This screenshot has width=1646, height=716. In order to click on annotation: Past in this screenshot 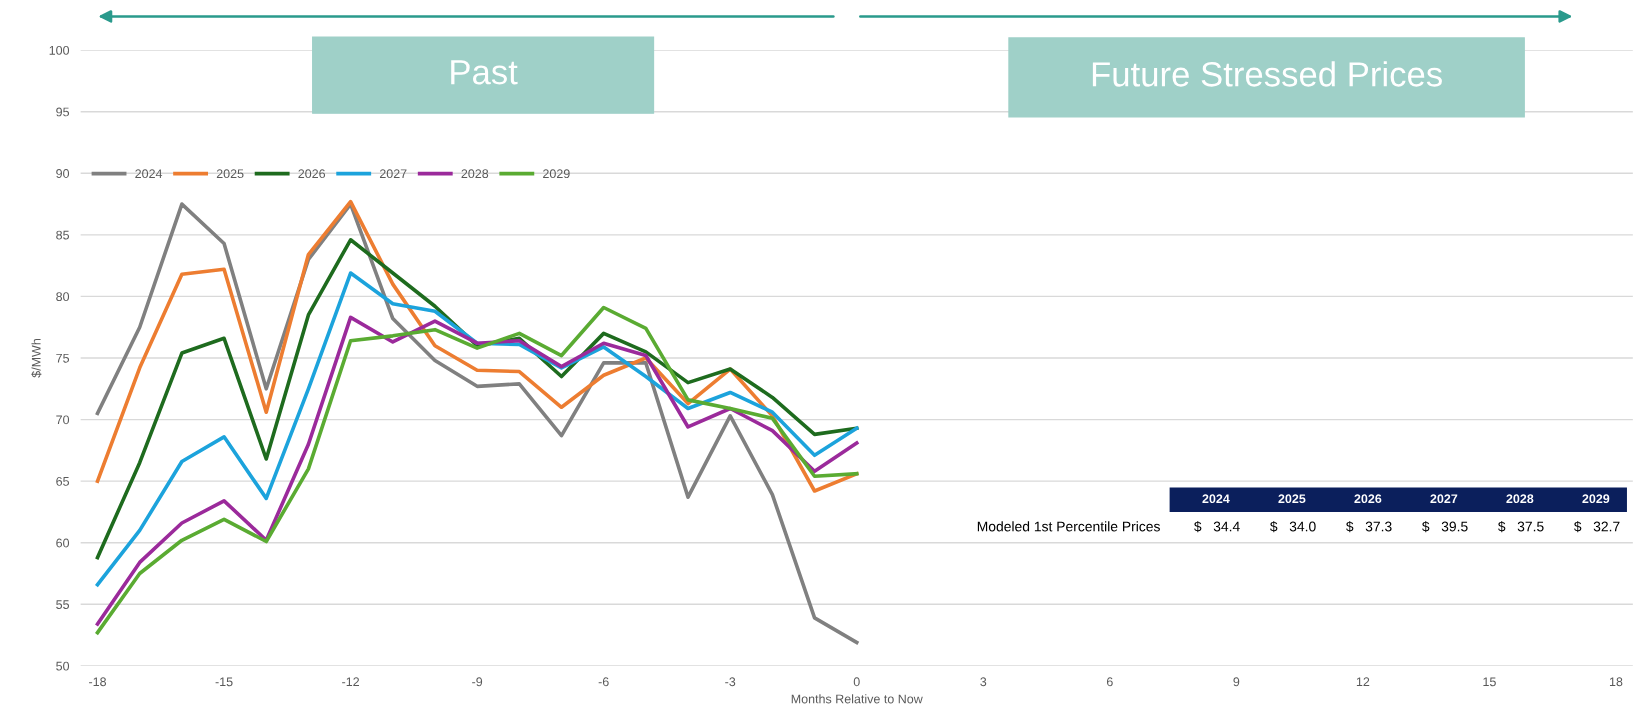, I will do `click(484, 72)`.